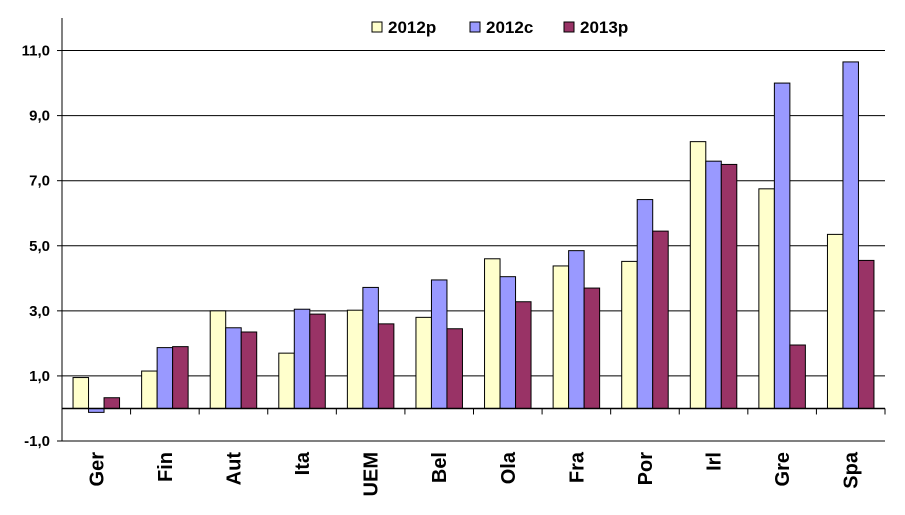  I want to click on x-category-label: Ger, so click(97, 469).